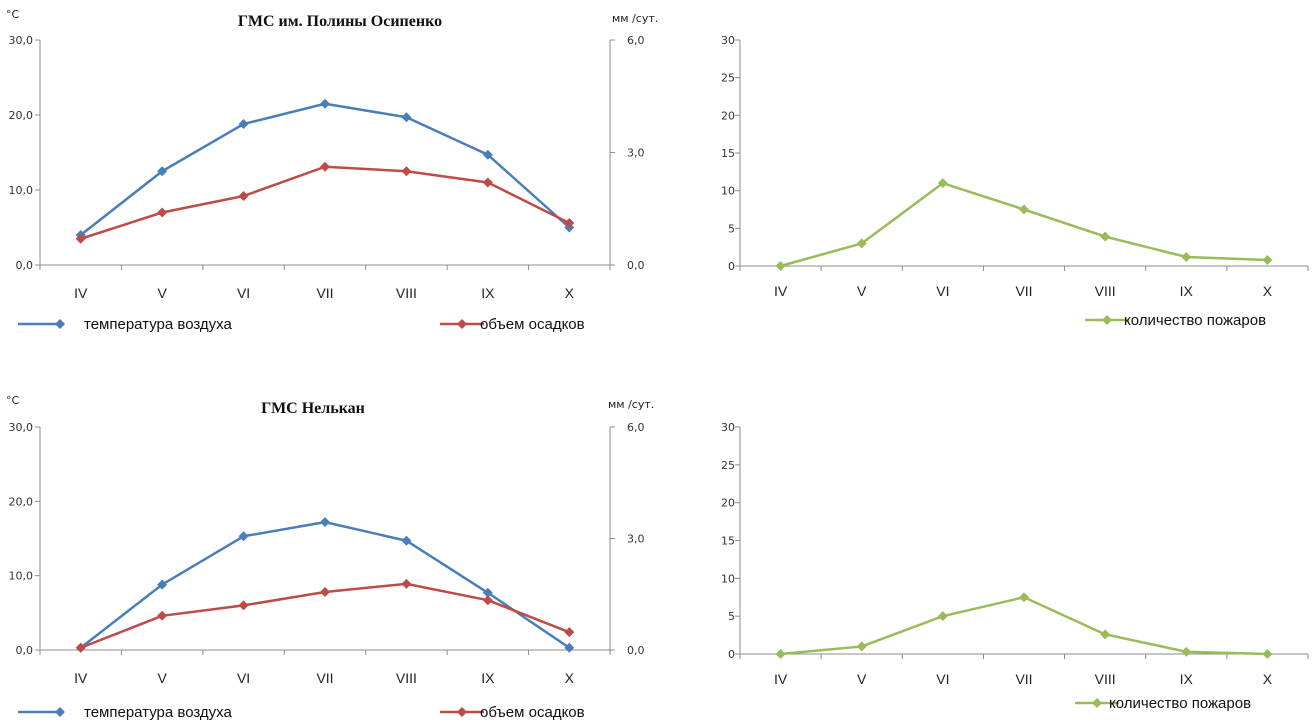 This screenshot has height=722, width=1315. I want to click on y-tick-label-left: 0, so click(731, 266).